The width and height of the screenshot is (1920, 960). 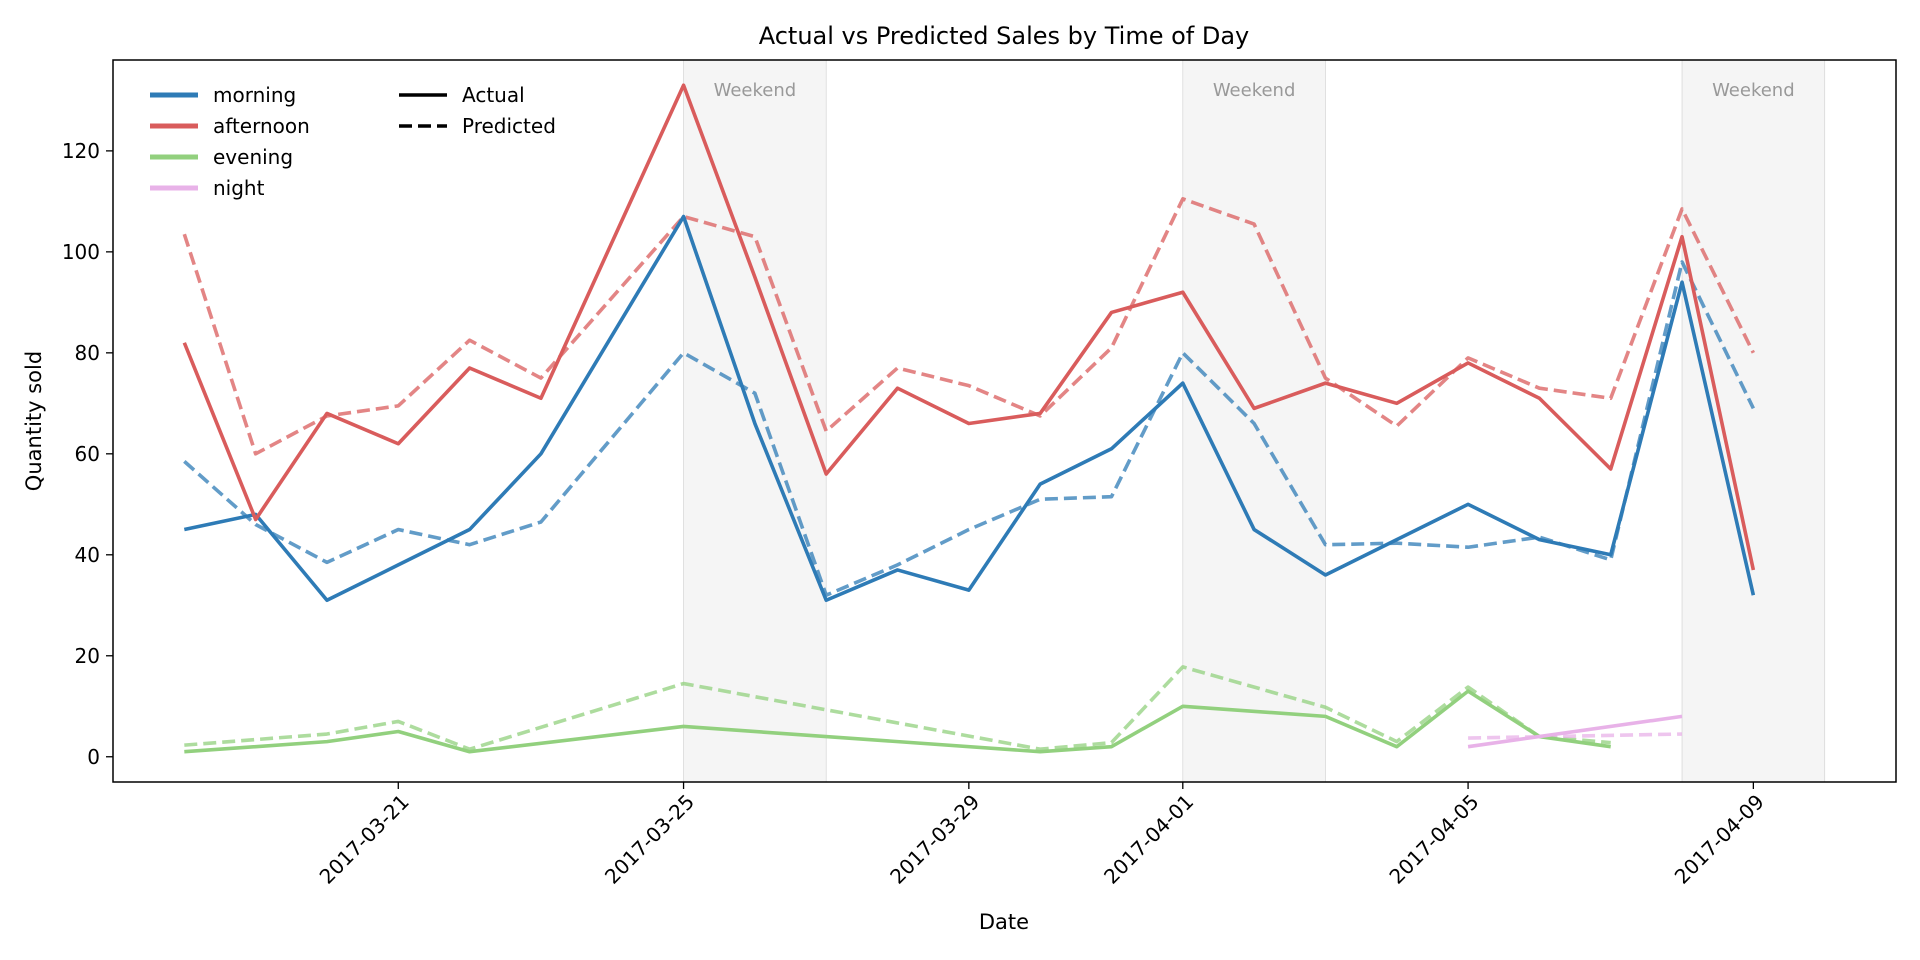 I want to click on x-tick-label: 2017-04-01, so click(x=1148, y=839).